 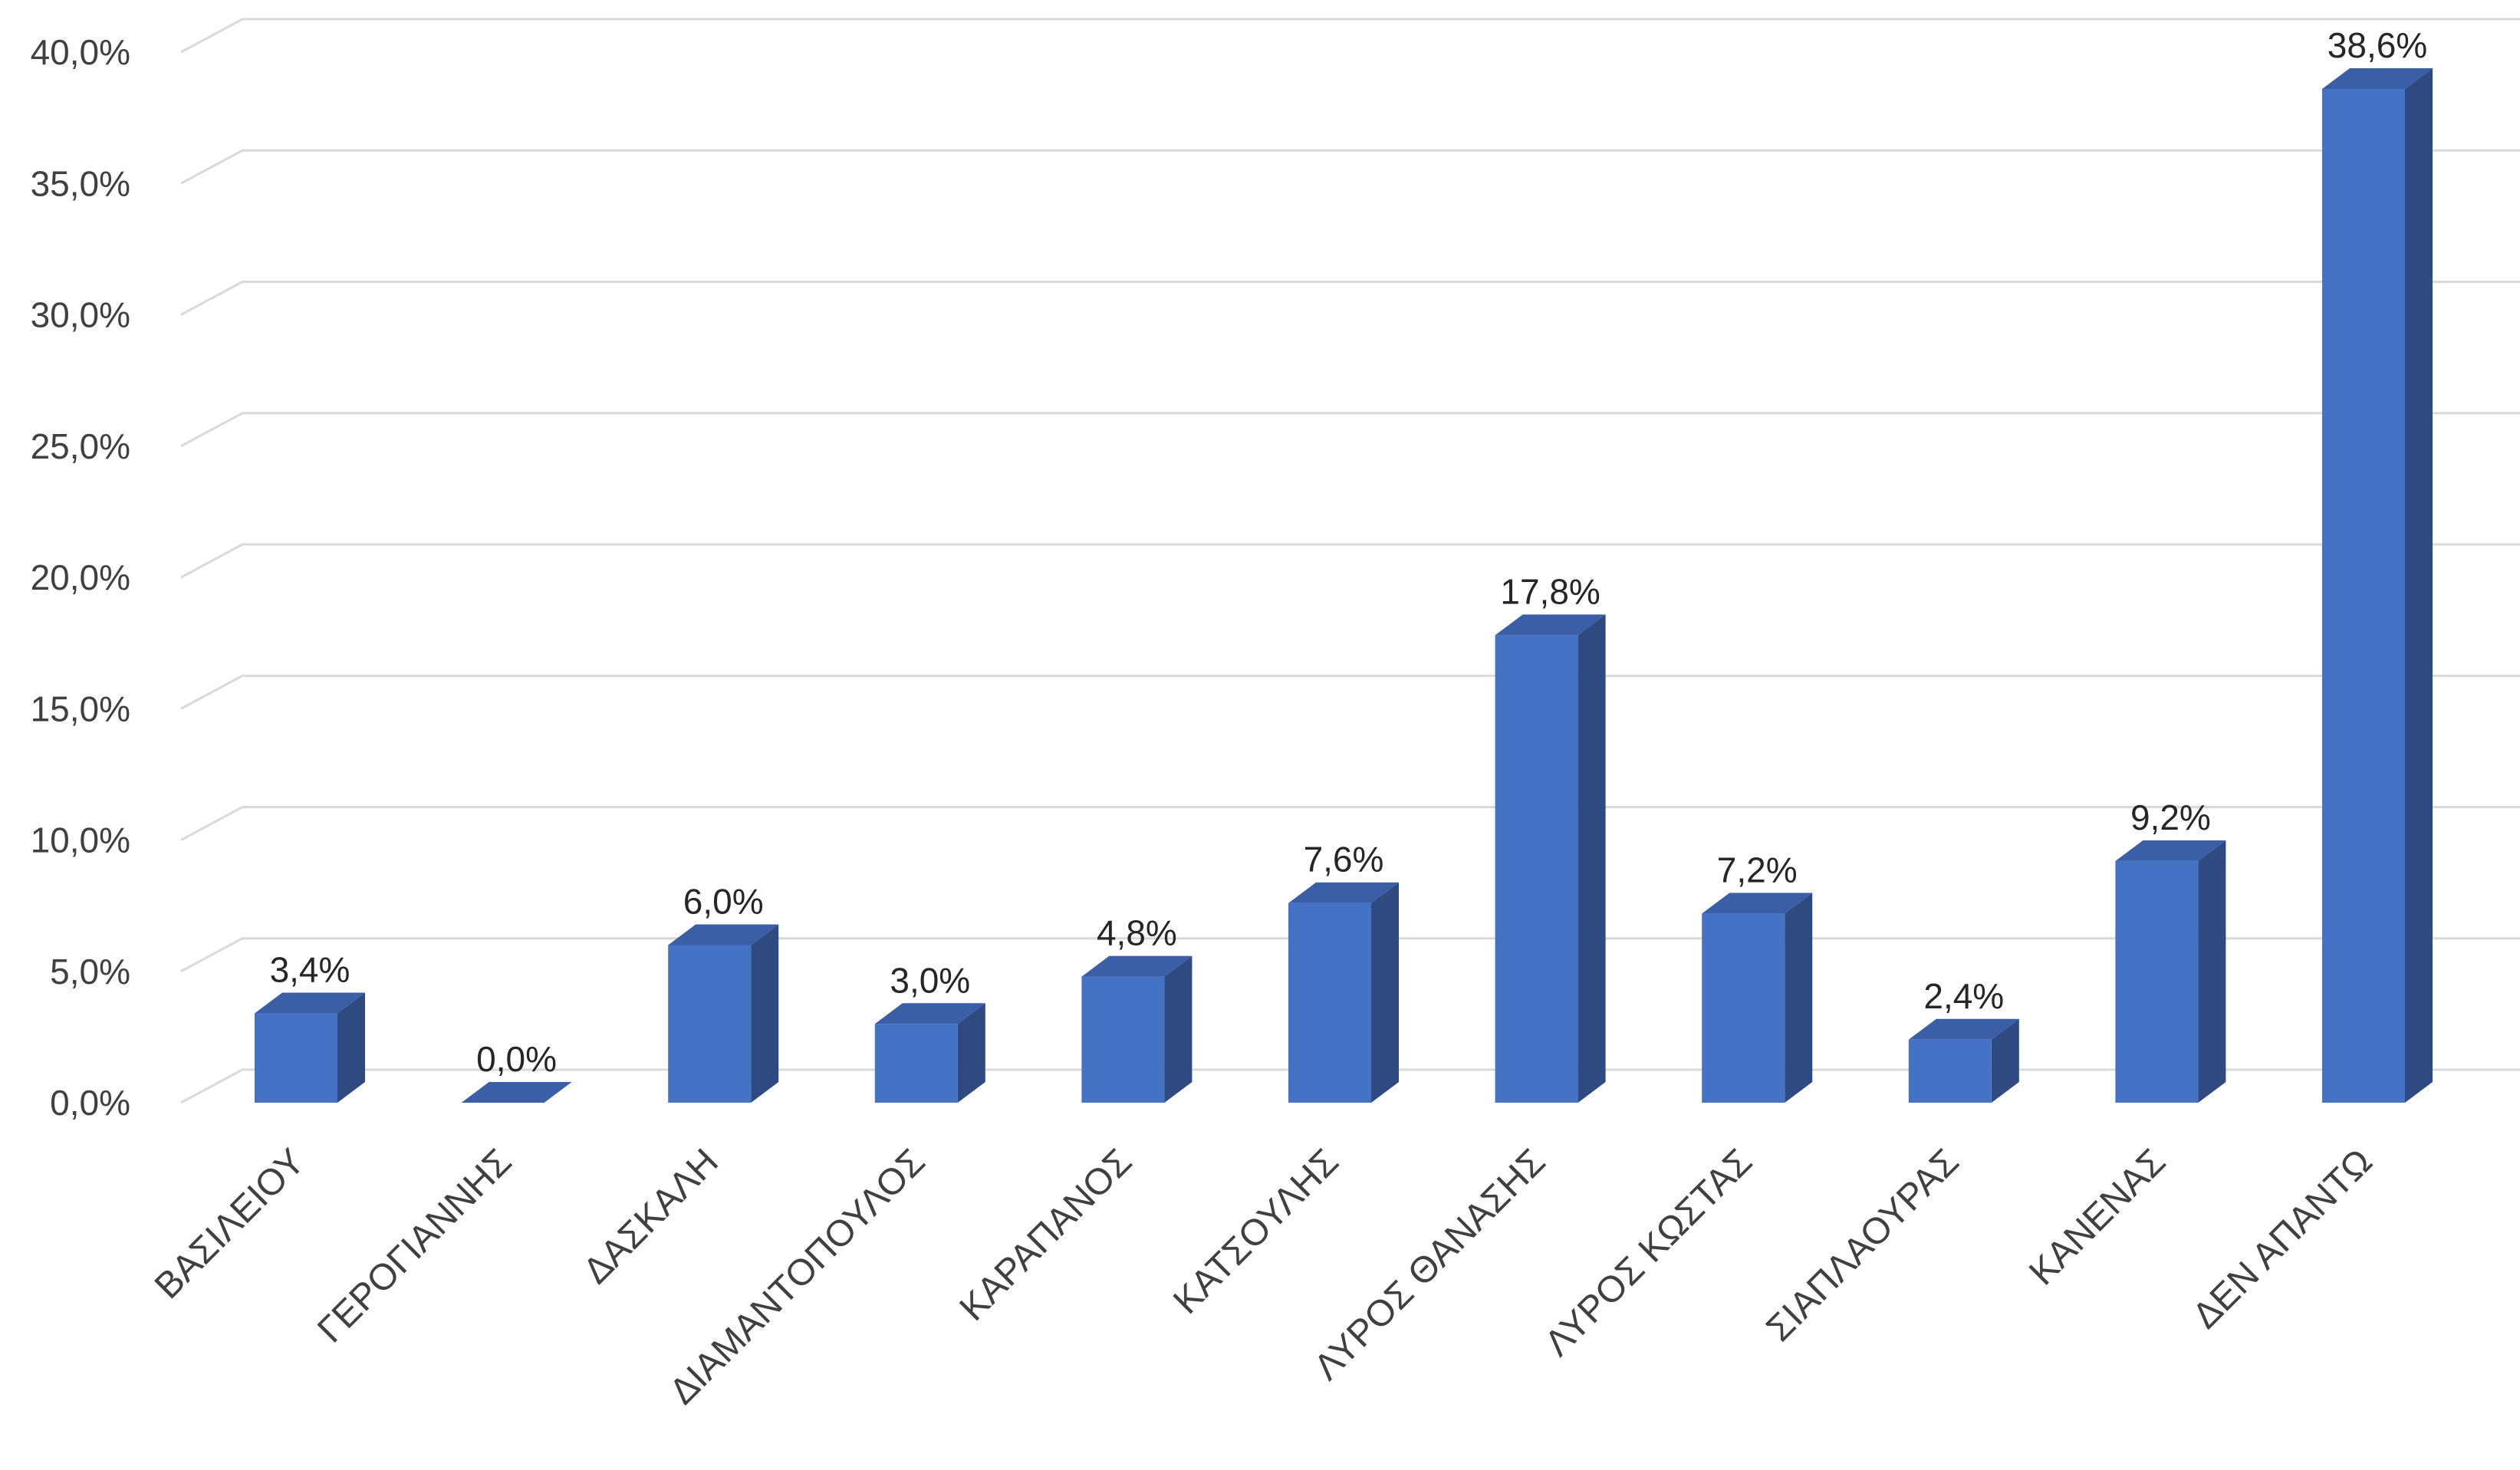 What do you see at coordinates (1757, 870) in the screenshot?
I see `data-label: 7,2%` at bounding box center [1757, 870].